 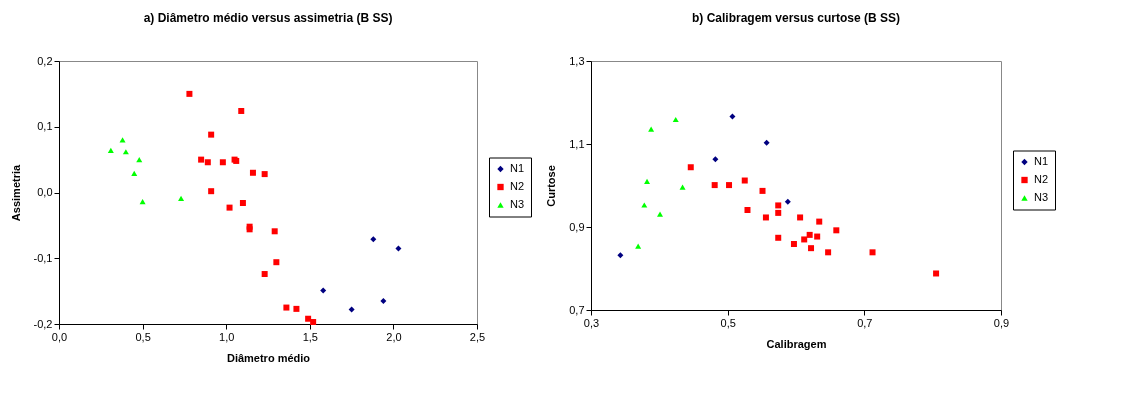 What do you see at coordinates (43, 257) in the screenshot?
I see `y-tick-label: -0,1` at bounding box center [43, 257].